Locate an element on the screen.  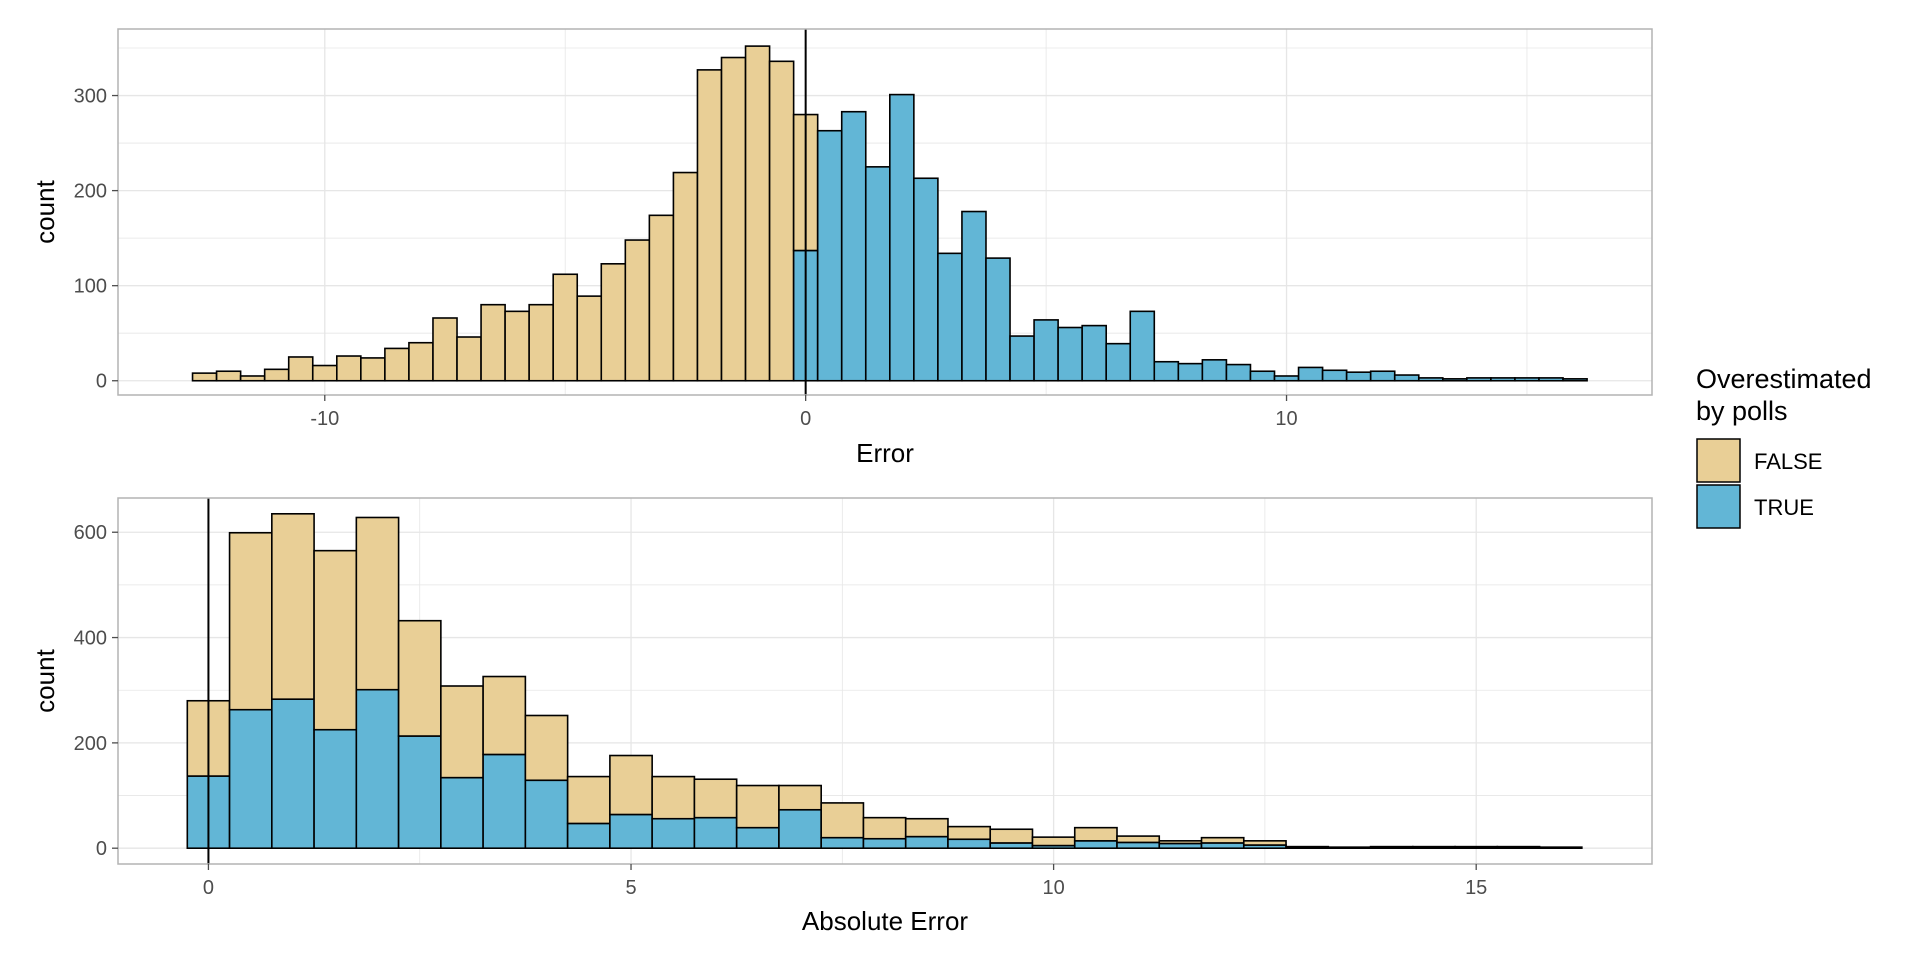
x-axis-title: Error is located at coordinates (885, 453).